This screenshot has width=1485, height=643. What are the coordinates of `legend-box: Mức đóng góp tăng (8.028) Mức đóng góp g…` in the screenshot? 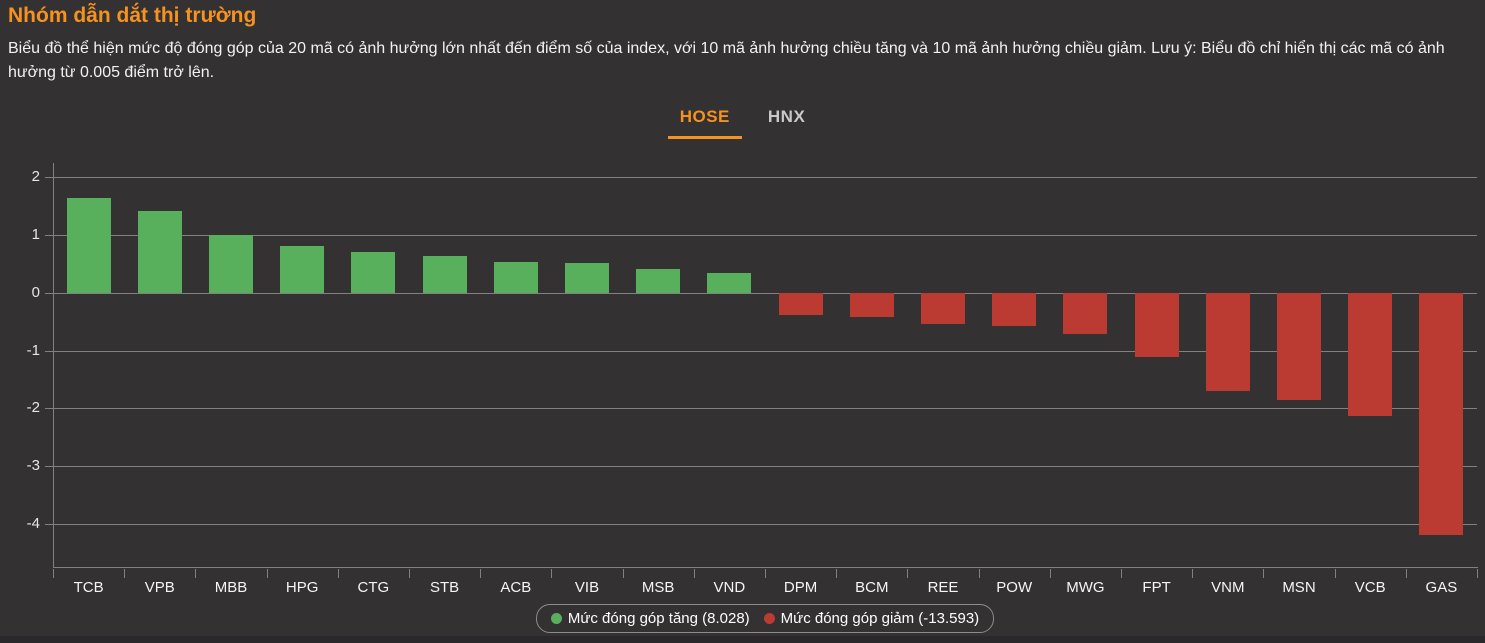 It's located at (765, 618).